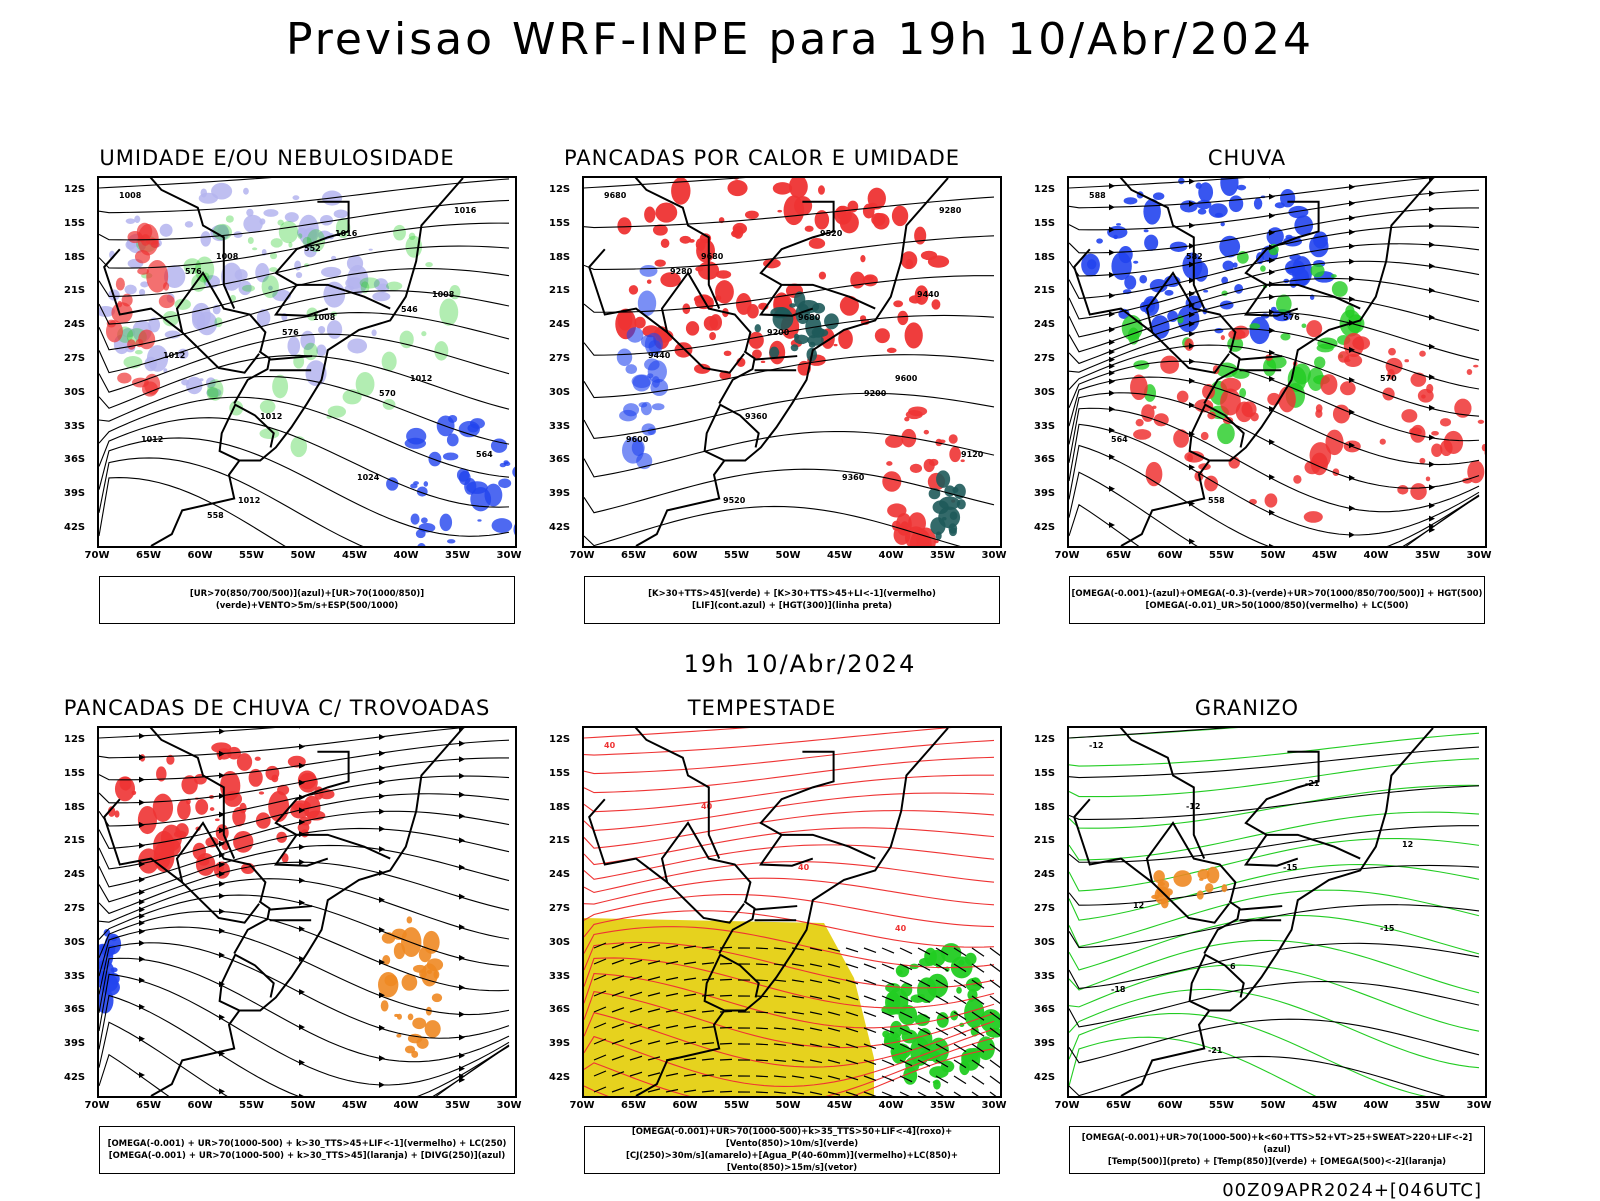  I want to click on contour-label: 1008, so click(227, 256).